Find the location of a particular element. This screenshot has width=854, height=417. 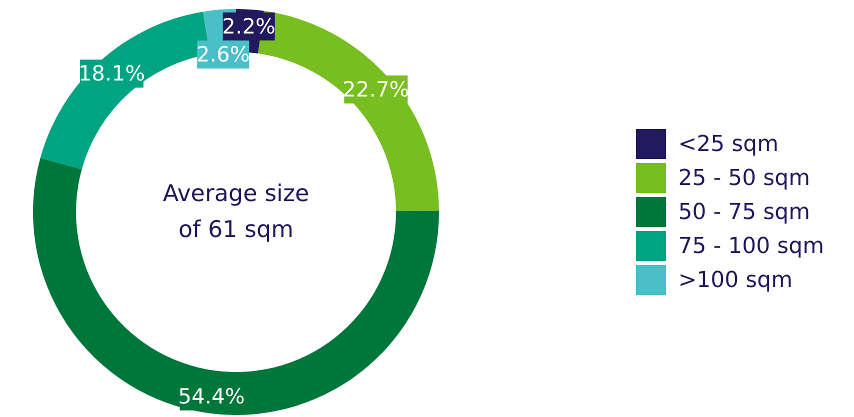

legend-label: 75 - 100 sqm is located at coordinates (751, 246).